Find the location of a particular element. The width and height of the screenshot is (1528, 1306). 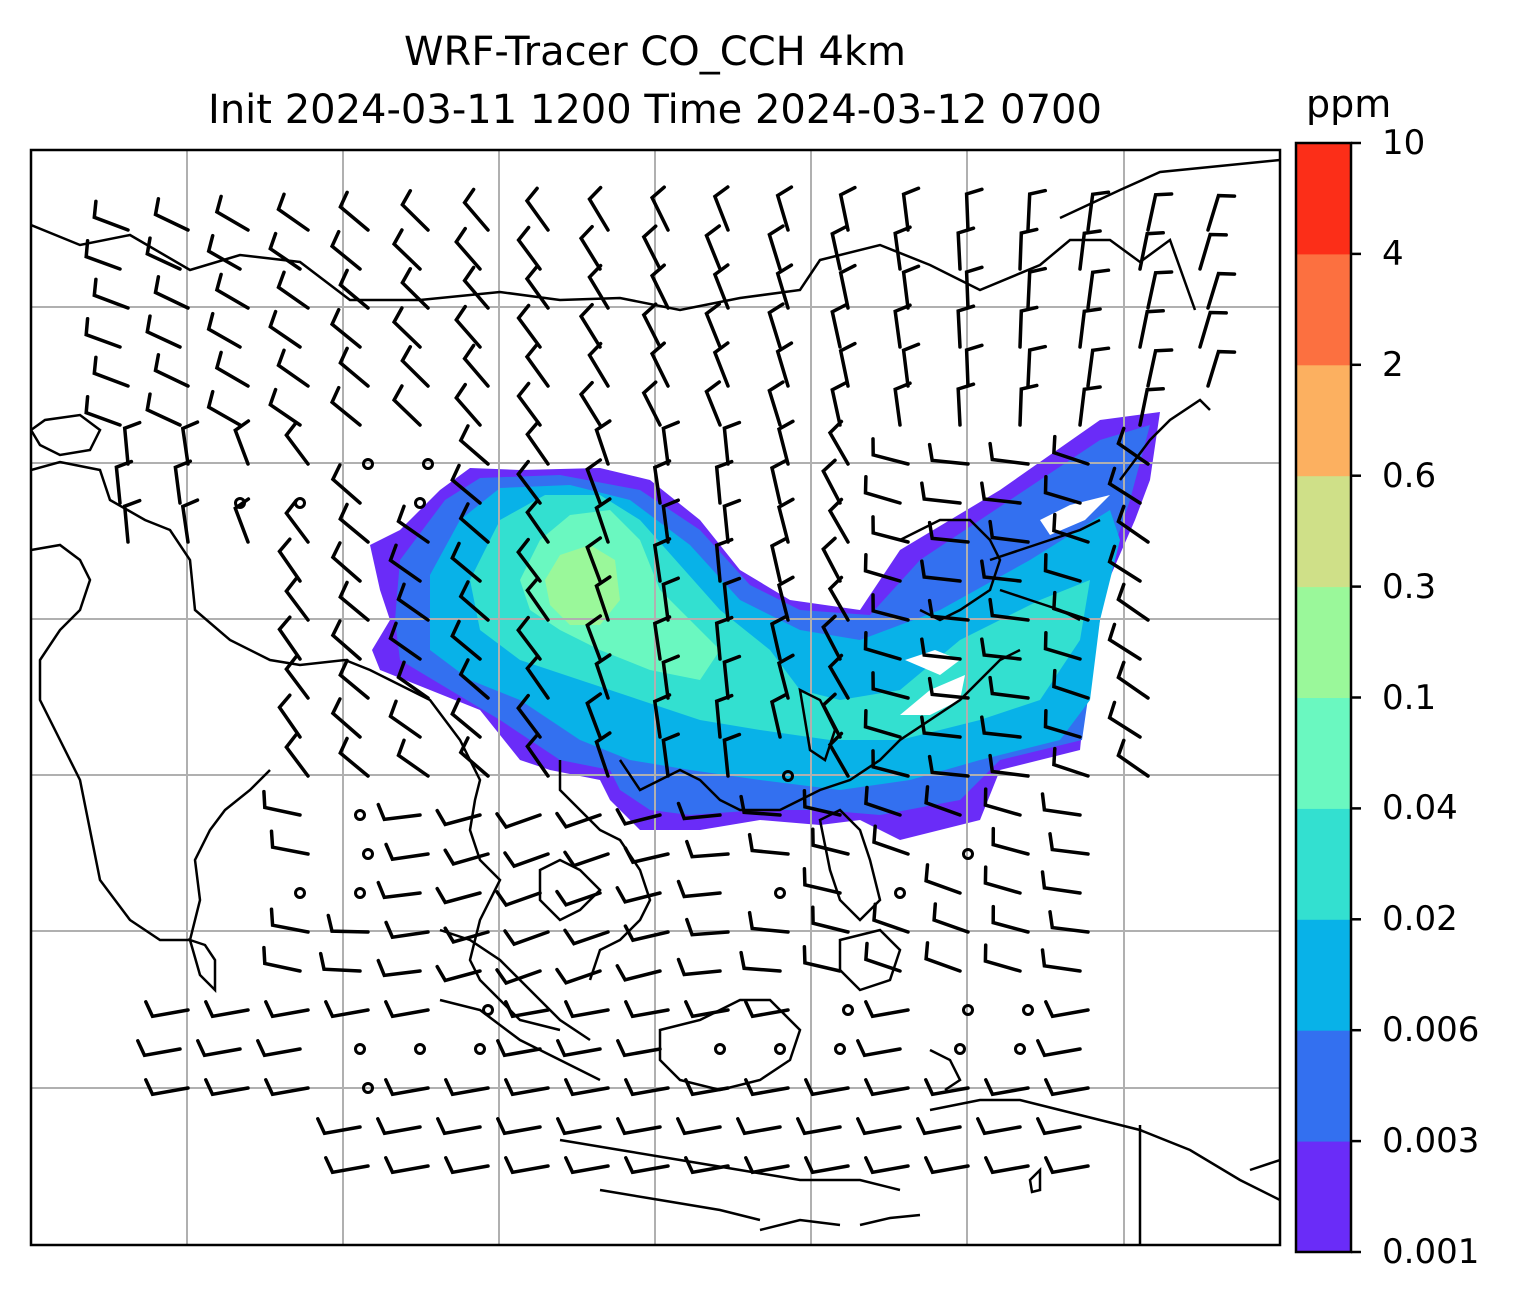

colorbar-unit-label: ppm is located at coordinates (1349, 104).